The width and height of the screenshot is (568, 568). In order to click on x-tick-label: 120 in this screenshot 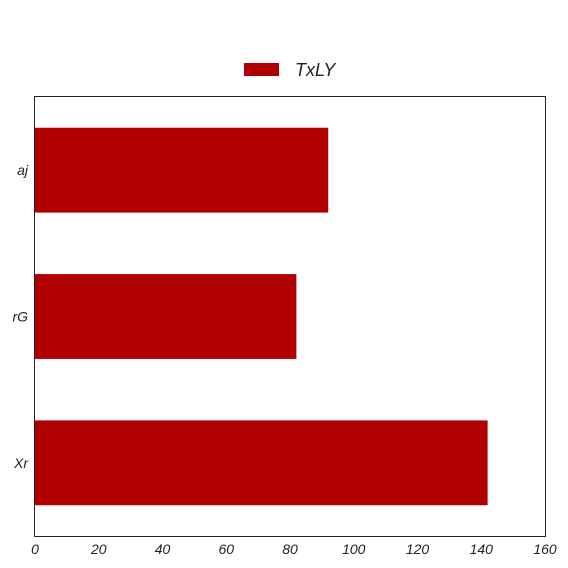, I will do `click(418, 549)`.